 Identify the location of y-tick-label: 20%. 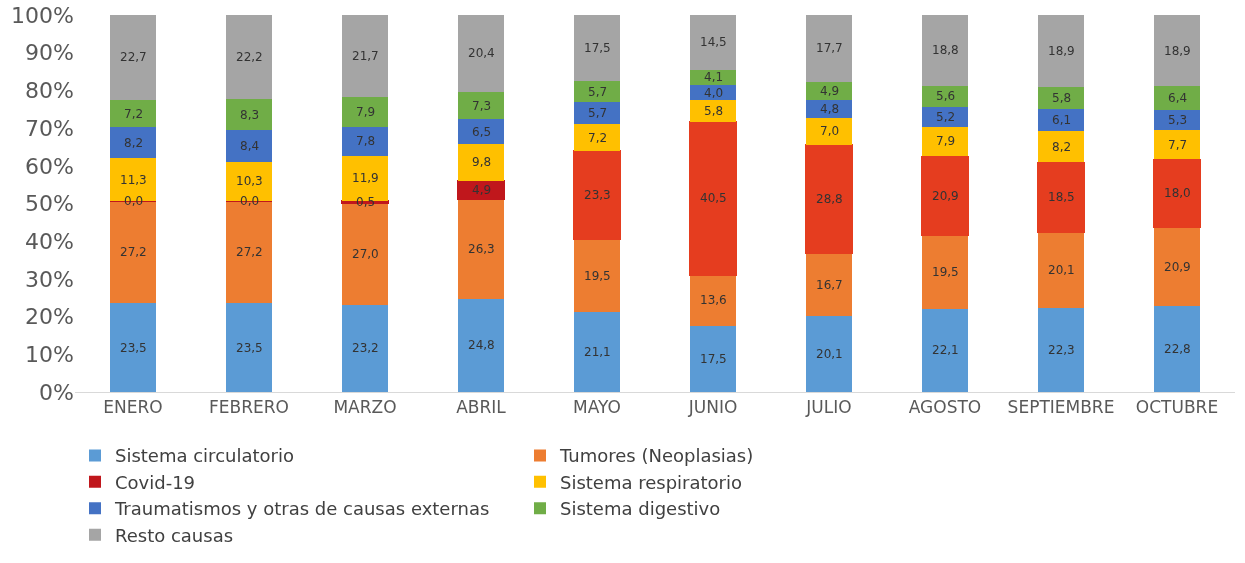
(49, 317).